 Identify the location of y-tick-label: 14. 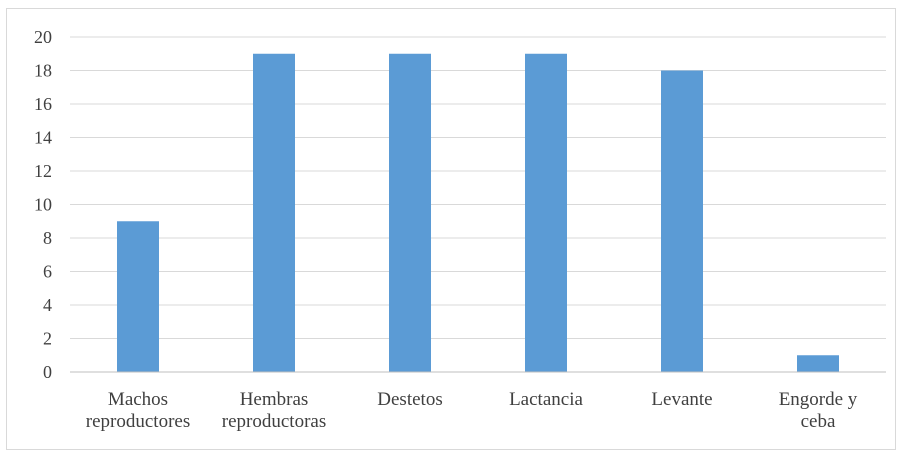
(43, 138).